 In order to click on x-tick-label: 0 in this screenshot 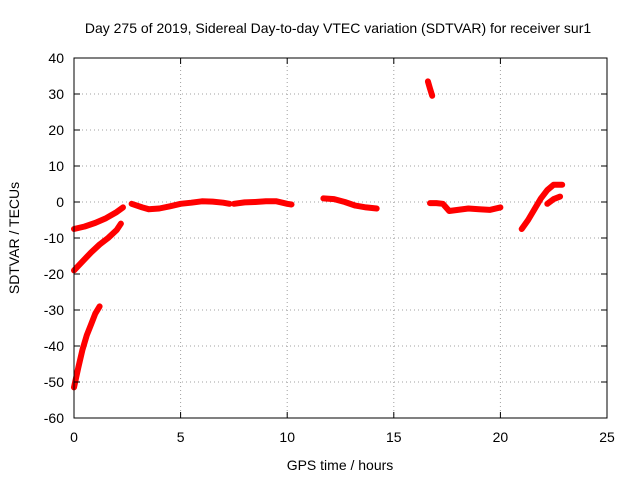, I will do `click(74, 437)`.